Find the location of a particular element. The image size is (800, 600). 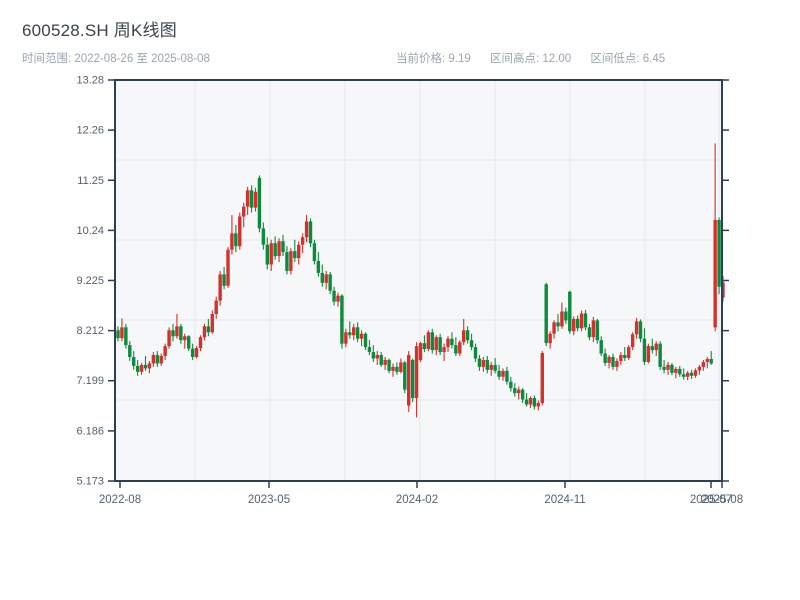

x-tick-label: 2022-08 is located at coordinates (120, 500).